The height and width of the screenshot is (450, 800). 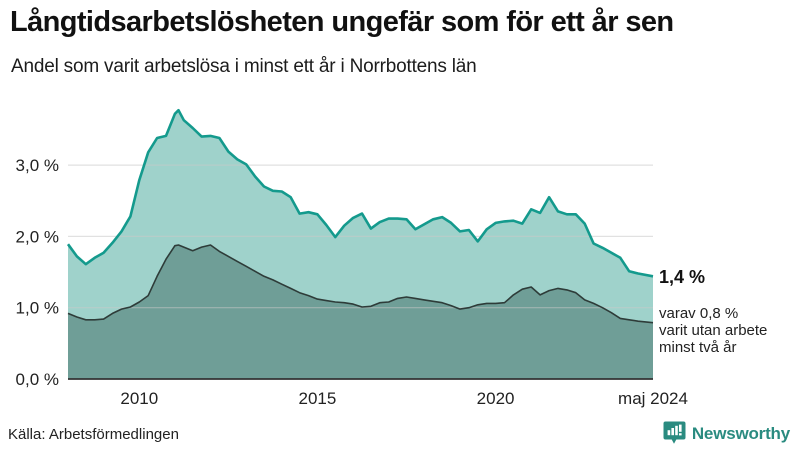 What do you see at coordinates (698, 313) in the screenshot?
I see `annotation-line-1: varav 0,8 %` at bounding box center [698, 313].